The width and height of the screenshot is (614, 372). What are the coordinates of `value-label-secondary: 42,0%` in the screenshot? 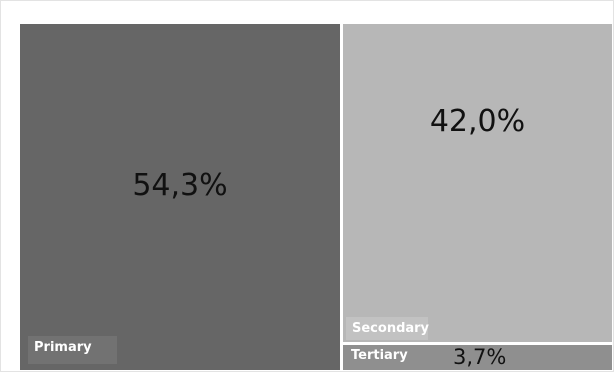 It's located at (477, 121).